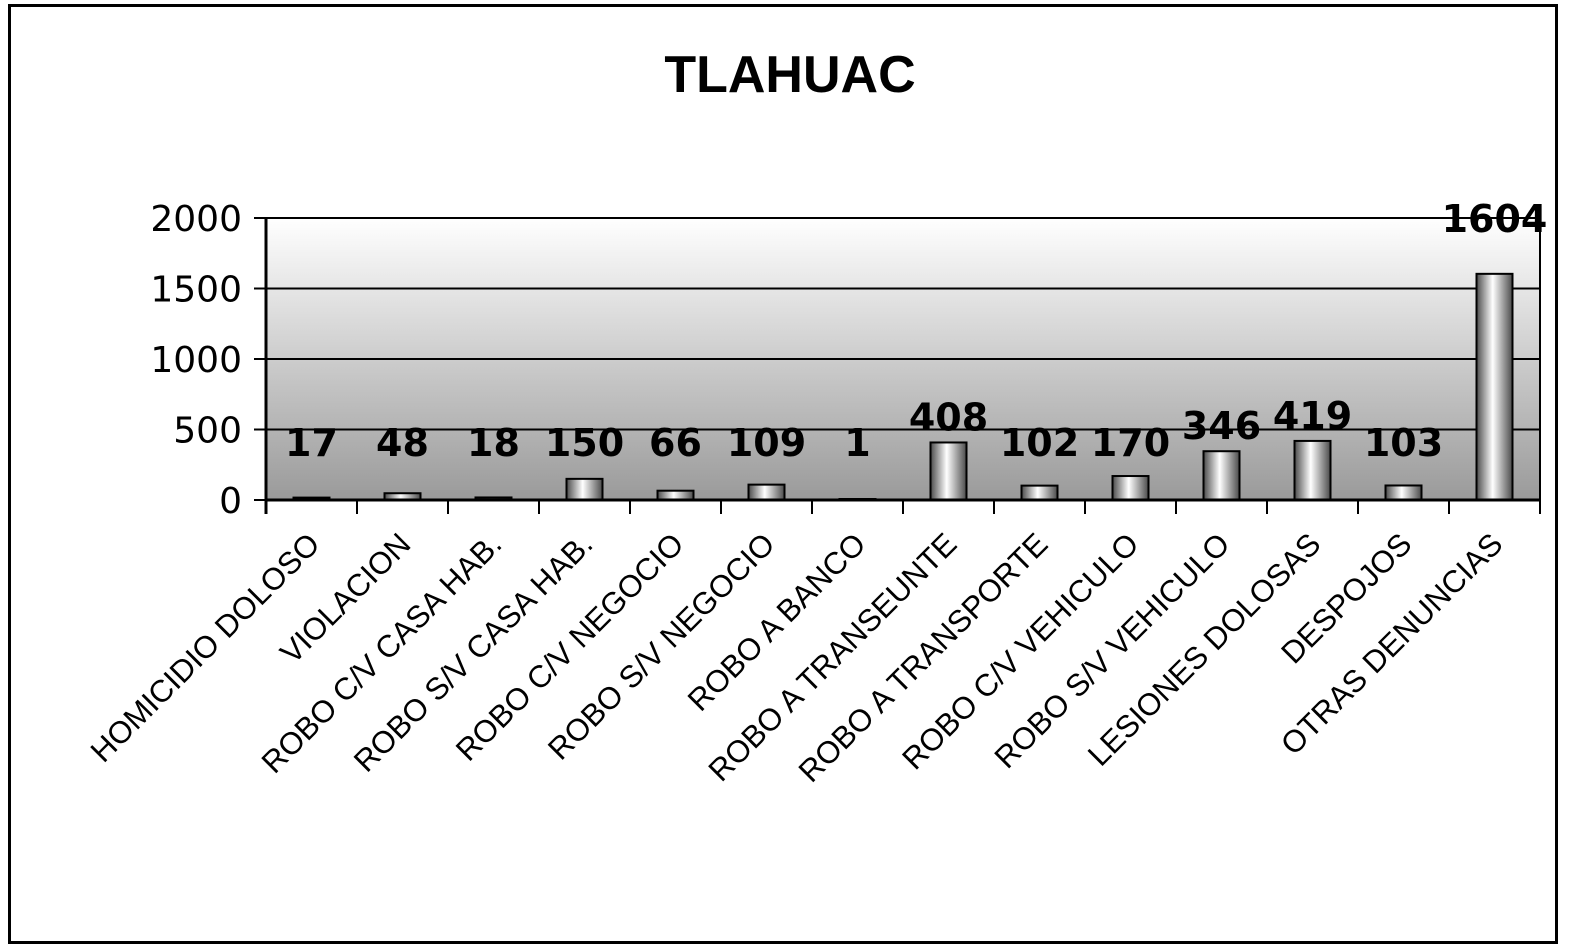  Describe the element at coordinates (207, 431) in the screenshot. I see `y-tick-label: 500` at that location.